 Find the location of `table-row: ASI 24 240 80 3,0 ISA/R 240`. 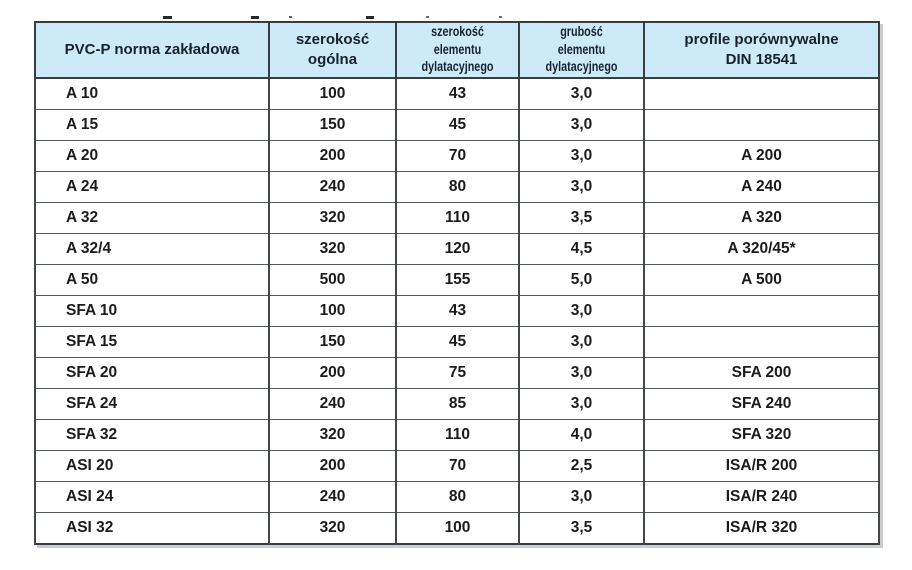

table-row: ASI 24 240 80 3,0 ISA/R 240 is located at coordinates (457, 496).